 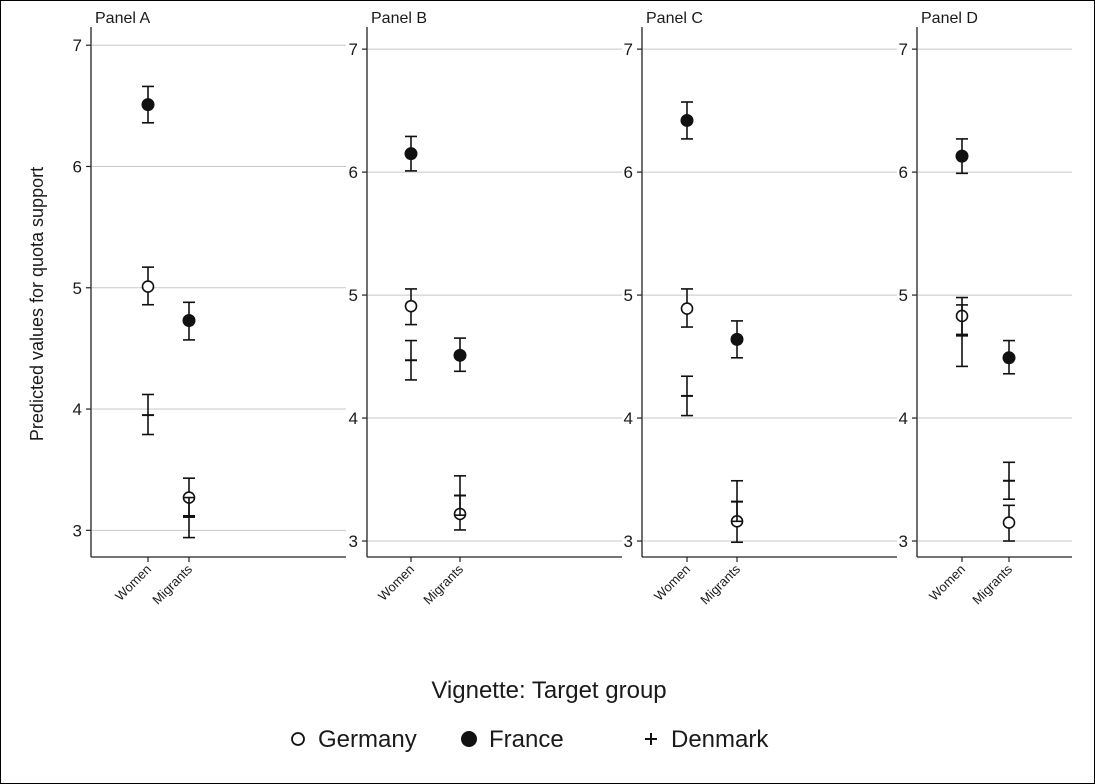 I want to click on legend-label: Denmark, so click(x=720, y=739).